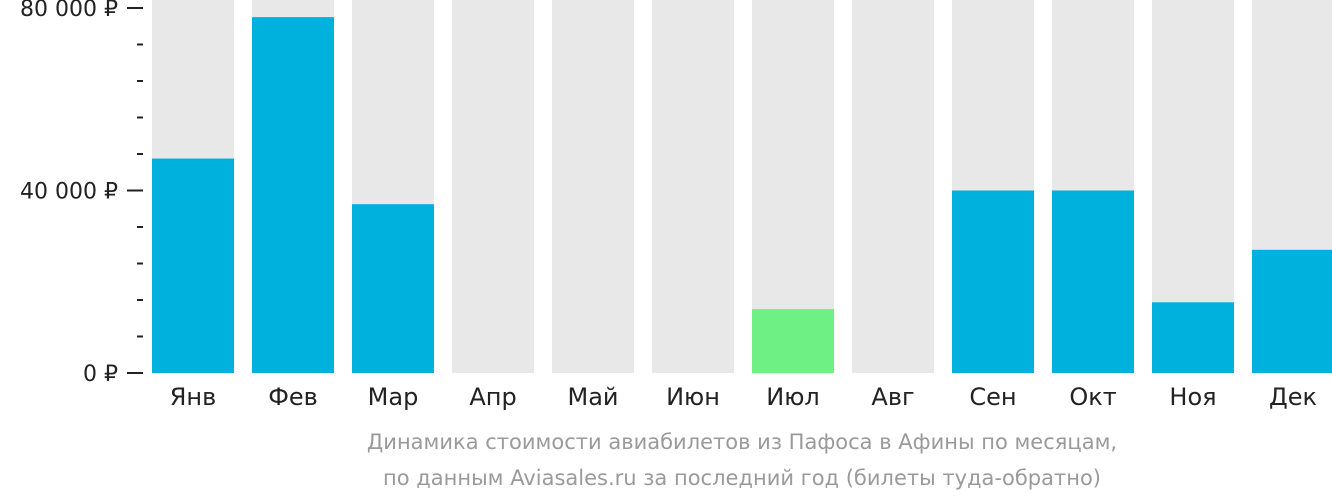  Describe the element at coordinates (992, 397) in the screenshot. I see `x-tick-label: Сен` at that location.